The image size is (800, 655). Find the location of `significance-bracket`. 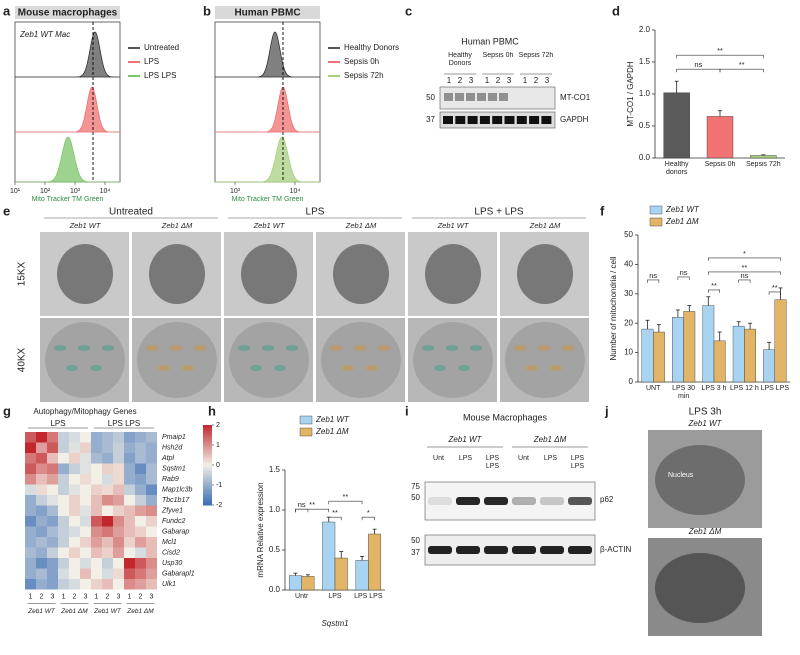

significance-bracket is located at coordinates (335, 518).